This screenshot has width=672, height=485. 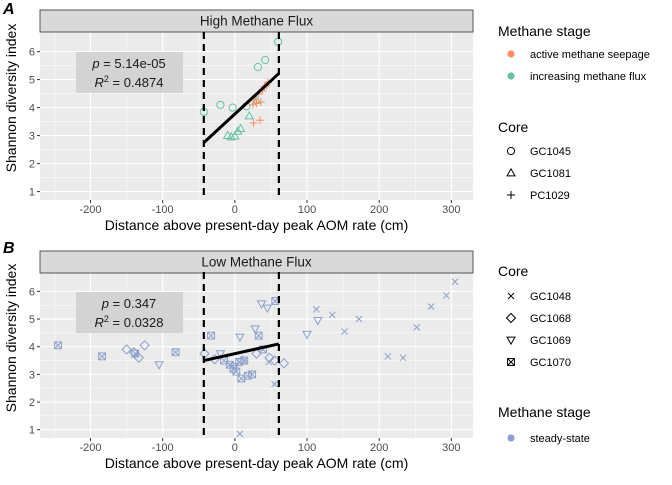 What do you see at coordinates (550, 363) in the screenshot?
I see `legend-label: GC1070` at bounding box center [550, 363].